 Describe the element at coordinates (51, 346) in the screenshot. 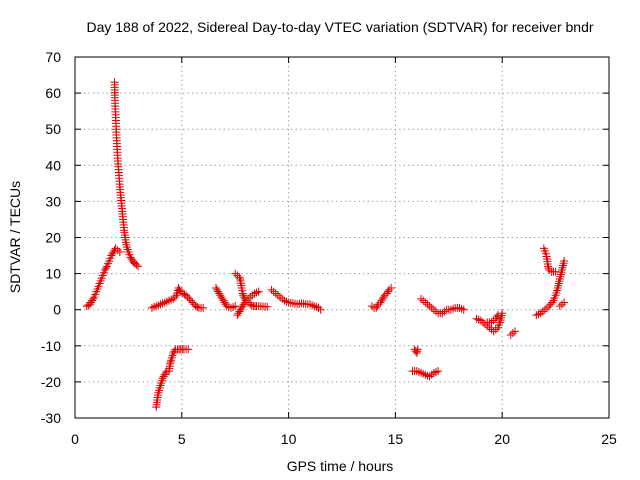

I see `y-tick-label: -10` at that location.